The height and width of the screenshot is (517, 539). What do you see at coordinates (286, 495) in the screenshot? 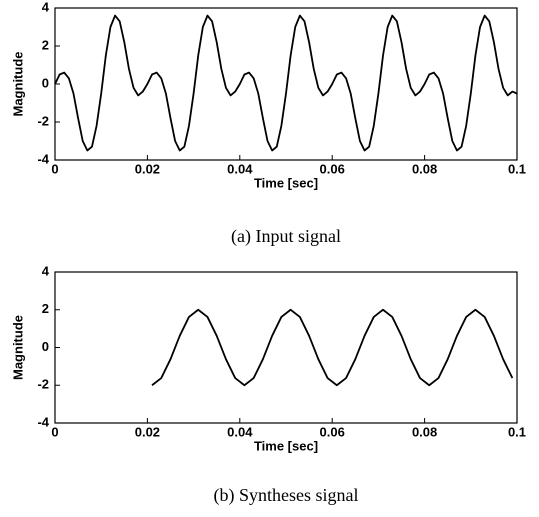
I see `caption: (b) Syntheses signal` at bounding box center [286, 495].